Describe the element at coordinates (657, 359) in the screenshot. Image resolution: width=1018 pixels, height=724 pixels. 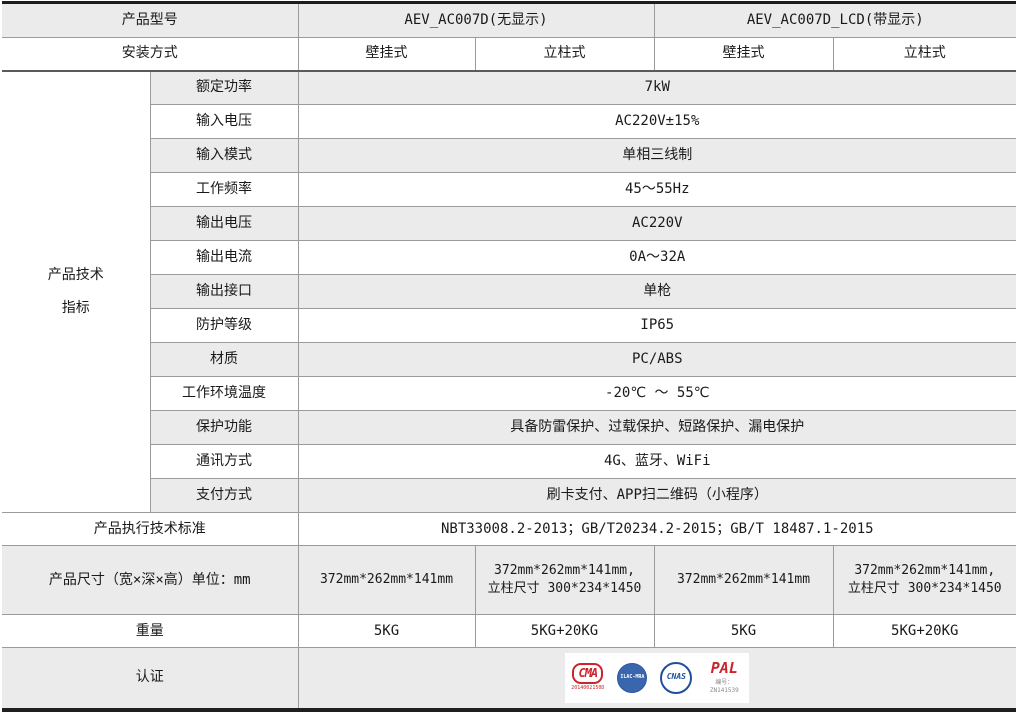
I see `spec-value: PC/ABS` at that location.